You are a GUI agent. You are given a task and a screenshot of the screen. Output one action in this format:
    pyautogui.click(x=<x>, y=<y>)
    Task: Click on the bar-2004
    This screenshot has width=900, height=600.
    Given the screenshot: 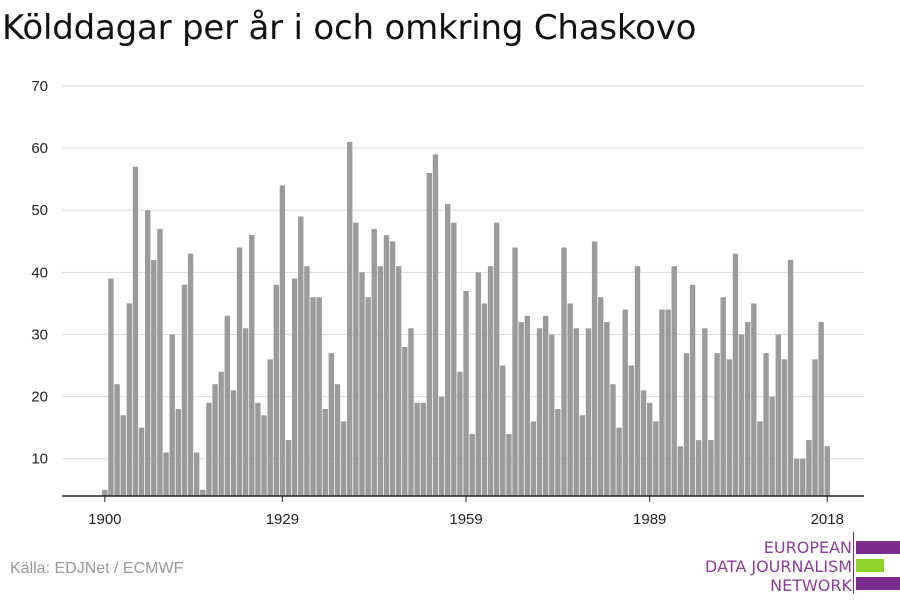 What is the action you would take?
    pyautogui.click(x=741, y=415)
    